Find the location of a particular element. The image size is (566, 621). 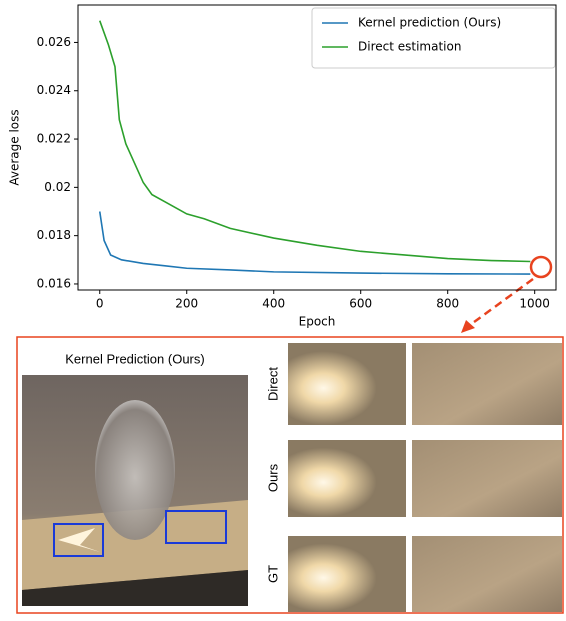

y-tick-label: 0.02 is located at coordinates (57, 187).